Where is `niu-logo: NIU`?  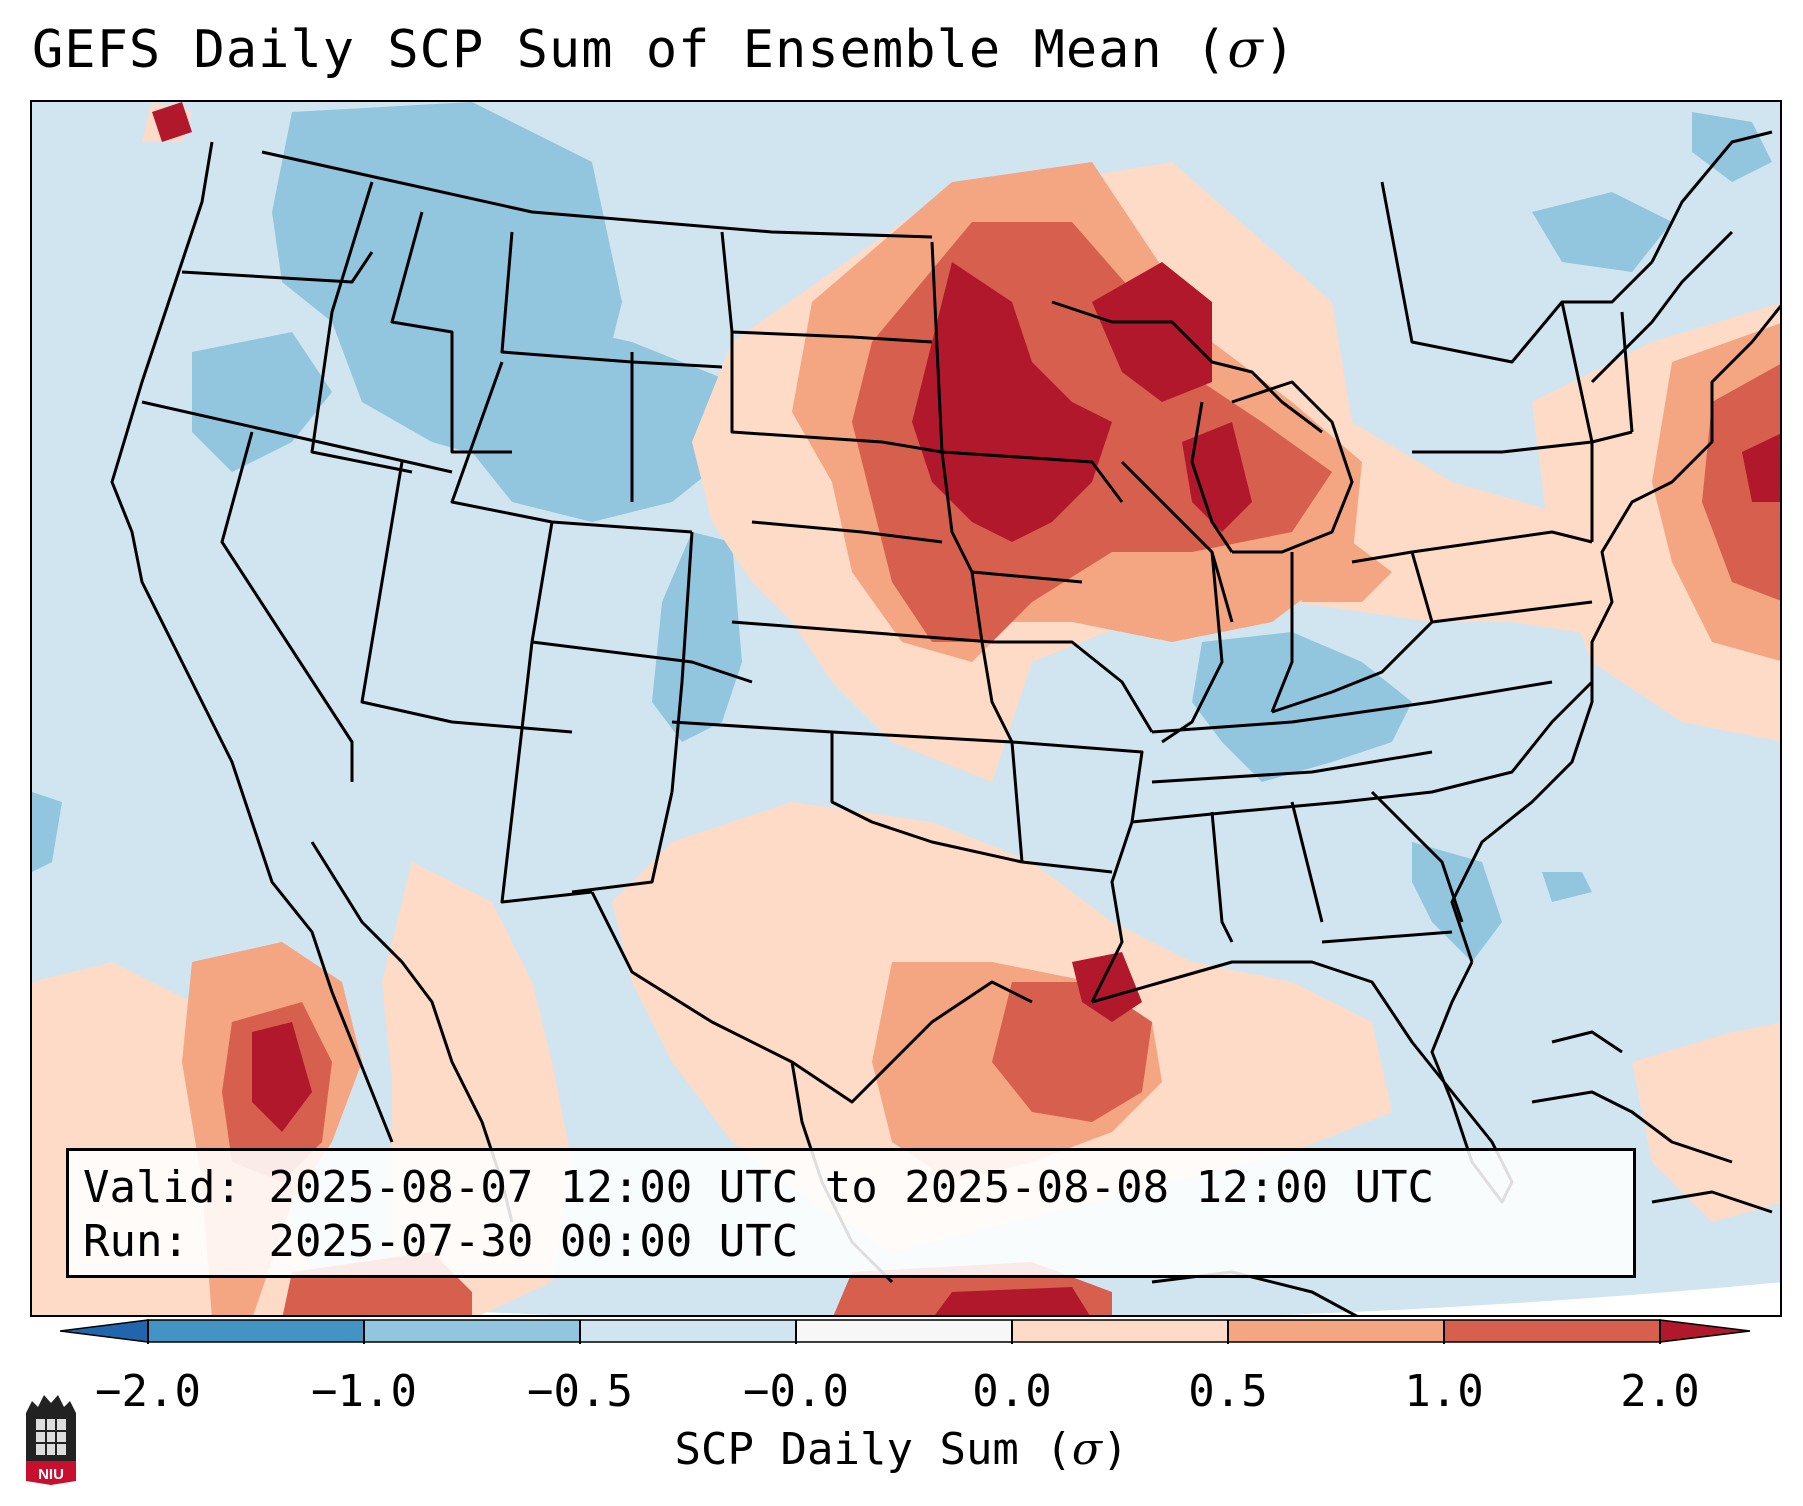
niu-logo: NIU is located at coordinates (51, 1440).